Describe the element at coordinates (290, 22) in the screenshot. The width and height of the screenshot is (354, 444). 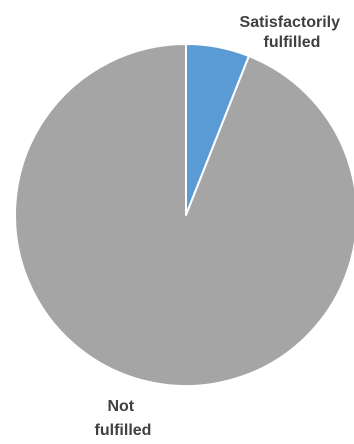
I see `slice-label-satisfactorily-fulfilled-line-1: Satisfactorily` at that location.